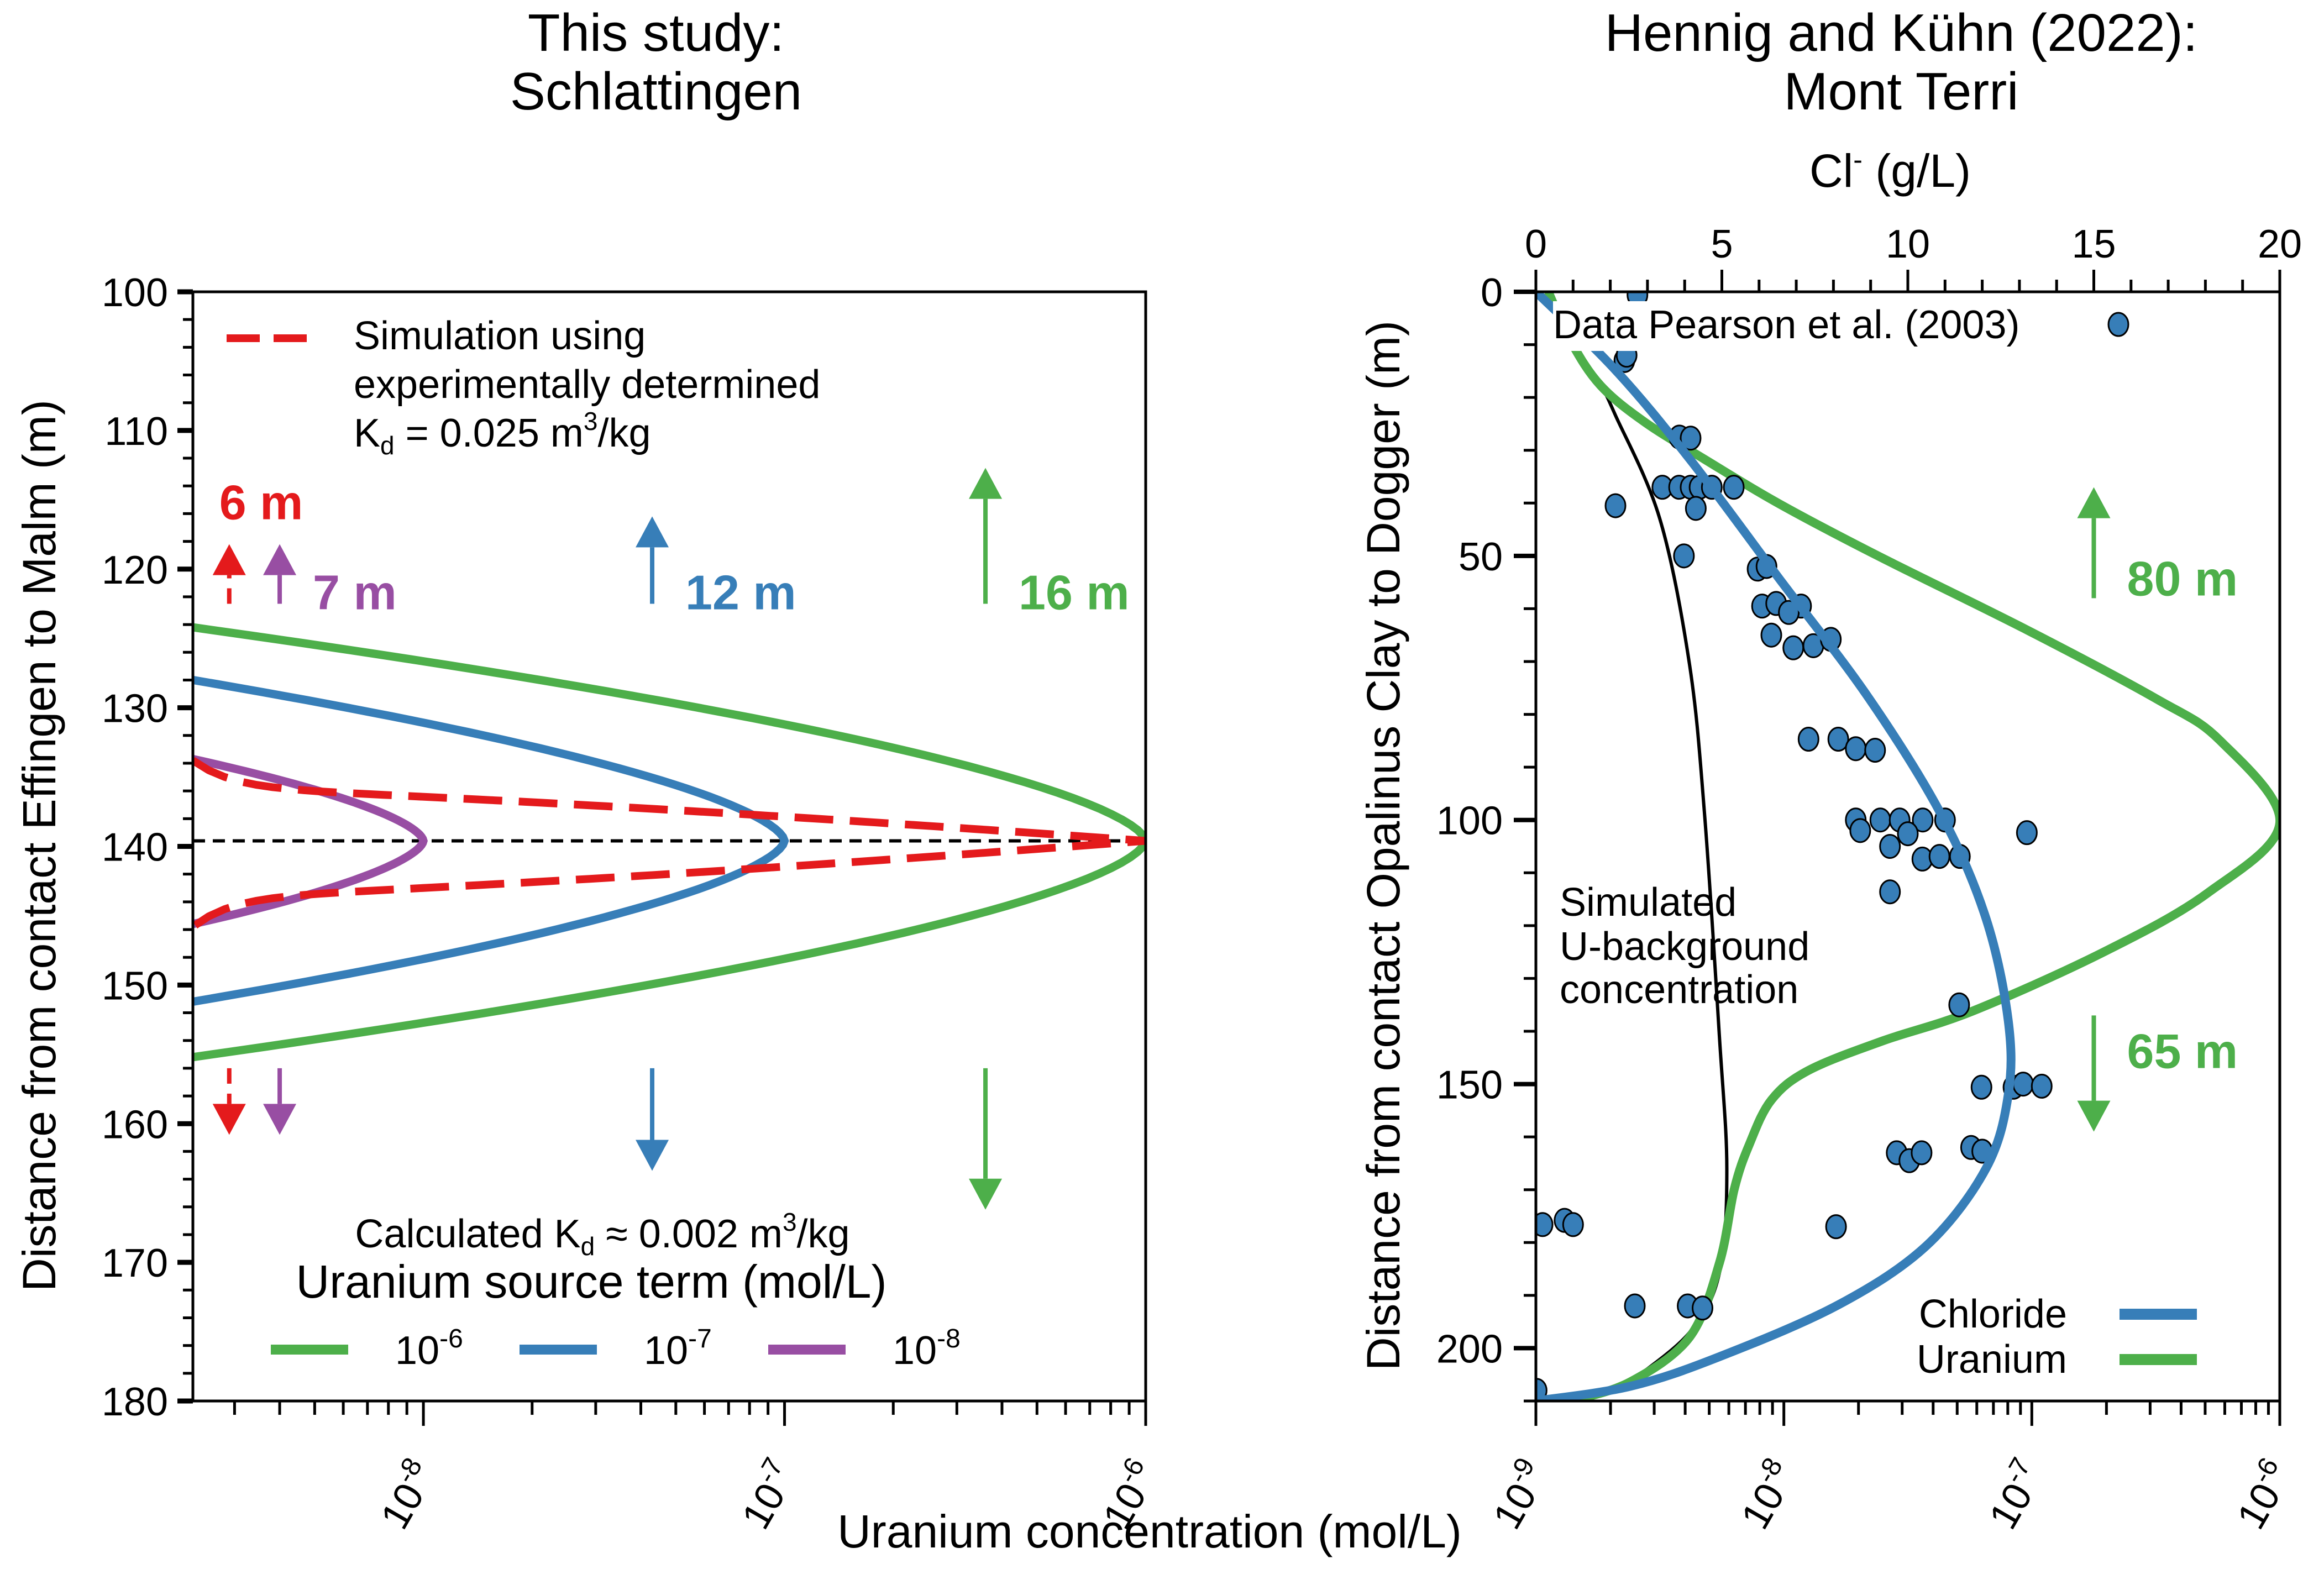 The width and height of the screenshot is (2324, 1569). What do you see at coordinates (1776, 846) in the screenshot?
I see `chloride-curve` at bounding box center [1776, 846].